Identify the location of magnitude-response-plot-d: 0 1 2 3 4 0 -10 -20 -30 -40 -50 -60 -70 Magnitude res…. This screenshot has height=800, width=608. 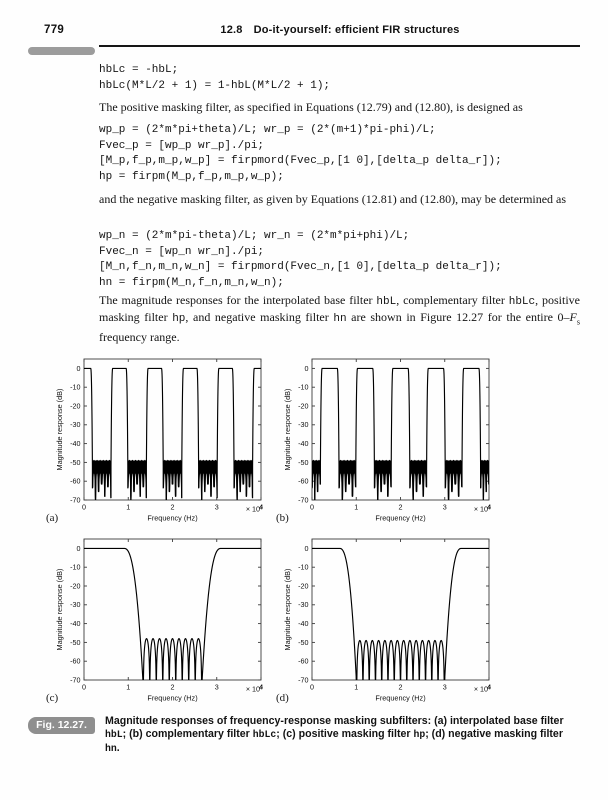
(393, 622).